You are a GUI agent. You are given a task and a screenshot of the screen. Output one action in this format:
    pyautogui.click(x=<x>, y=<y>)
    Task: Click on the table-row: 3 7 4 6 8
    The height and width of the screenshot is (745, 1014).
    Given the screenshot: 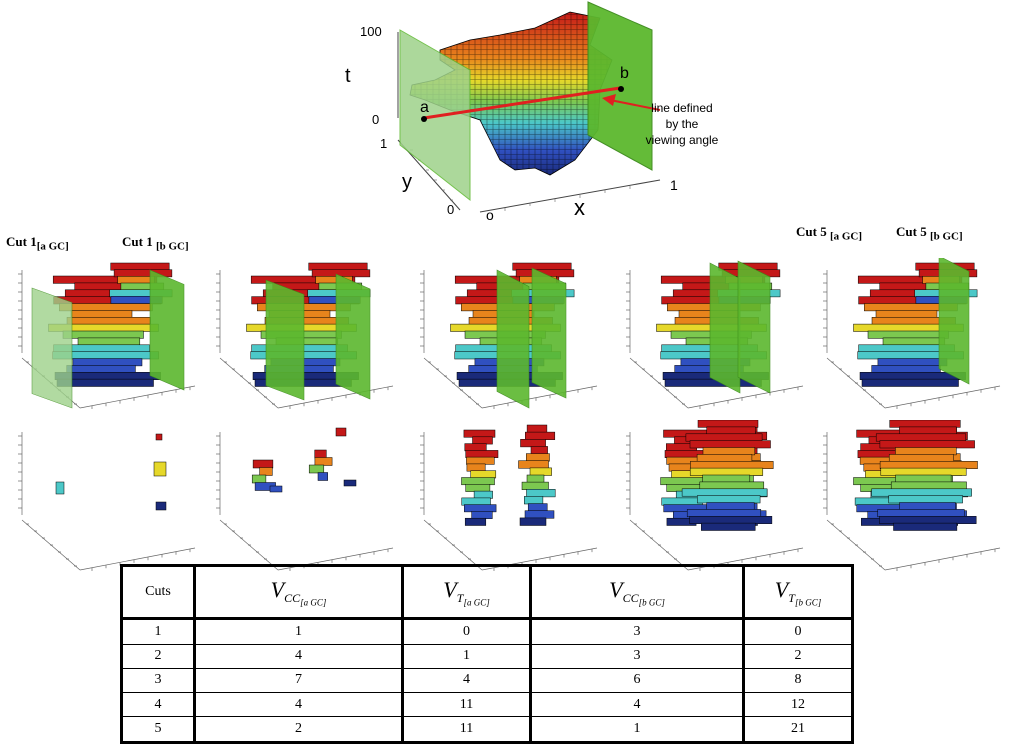 What is the action you would take?
    pyautogui.click(x=487, y=680)
    